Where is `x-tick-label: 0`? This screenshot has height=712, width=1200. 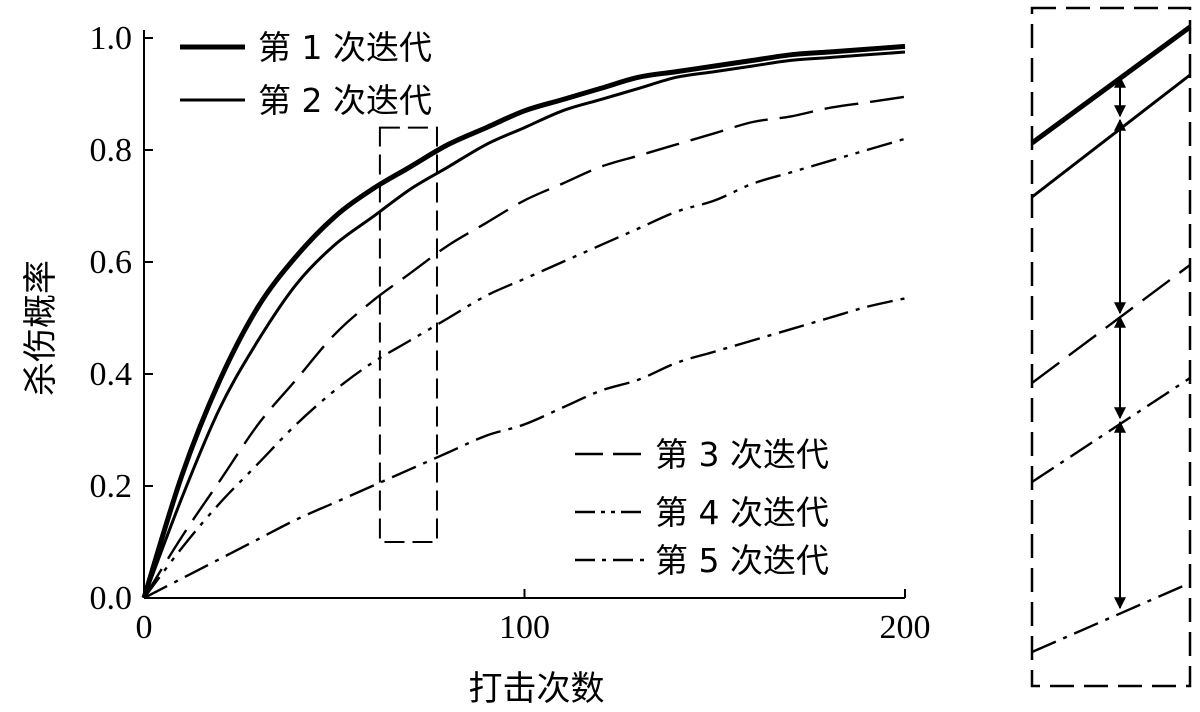
x-tick-label: 0 is located at coordinates (144, 627).